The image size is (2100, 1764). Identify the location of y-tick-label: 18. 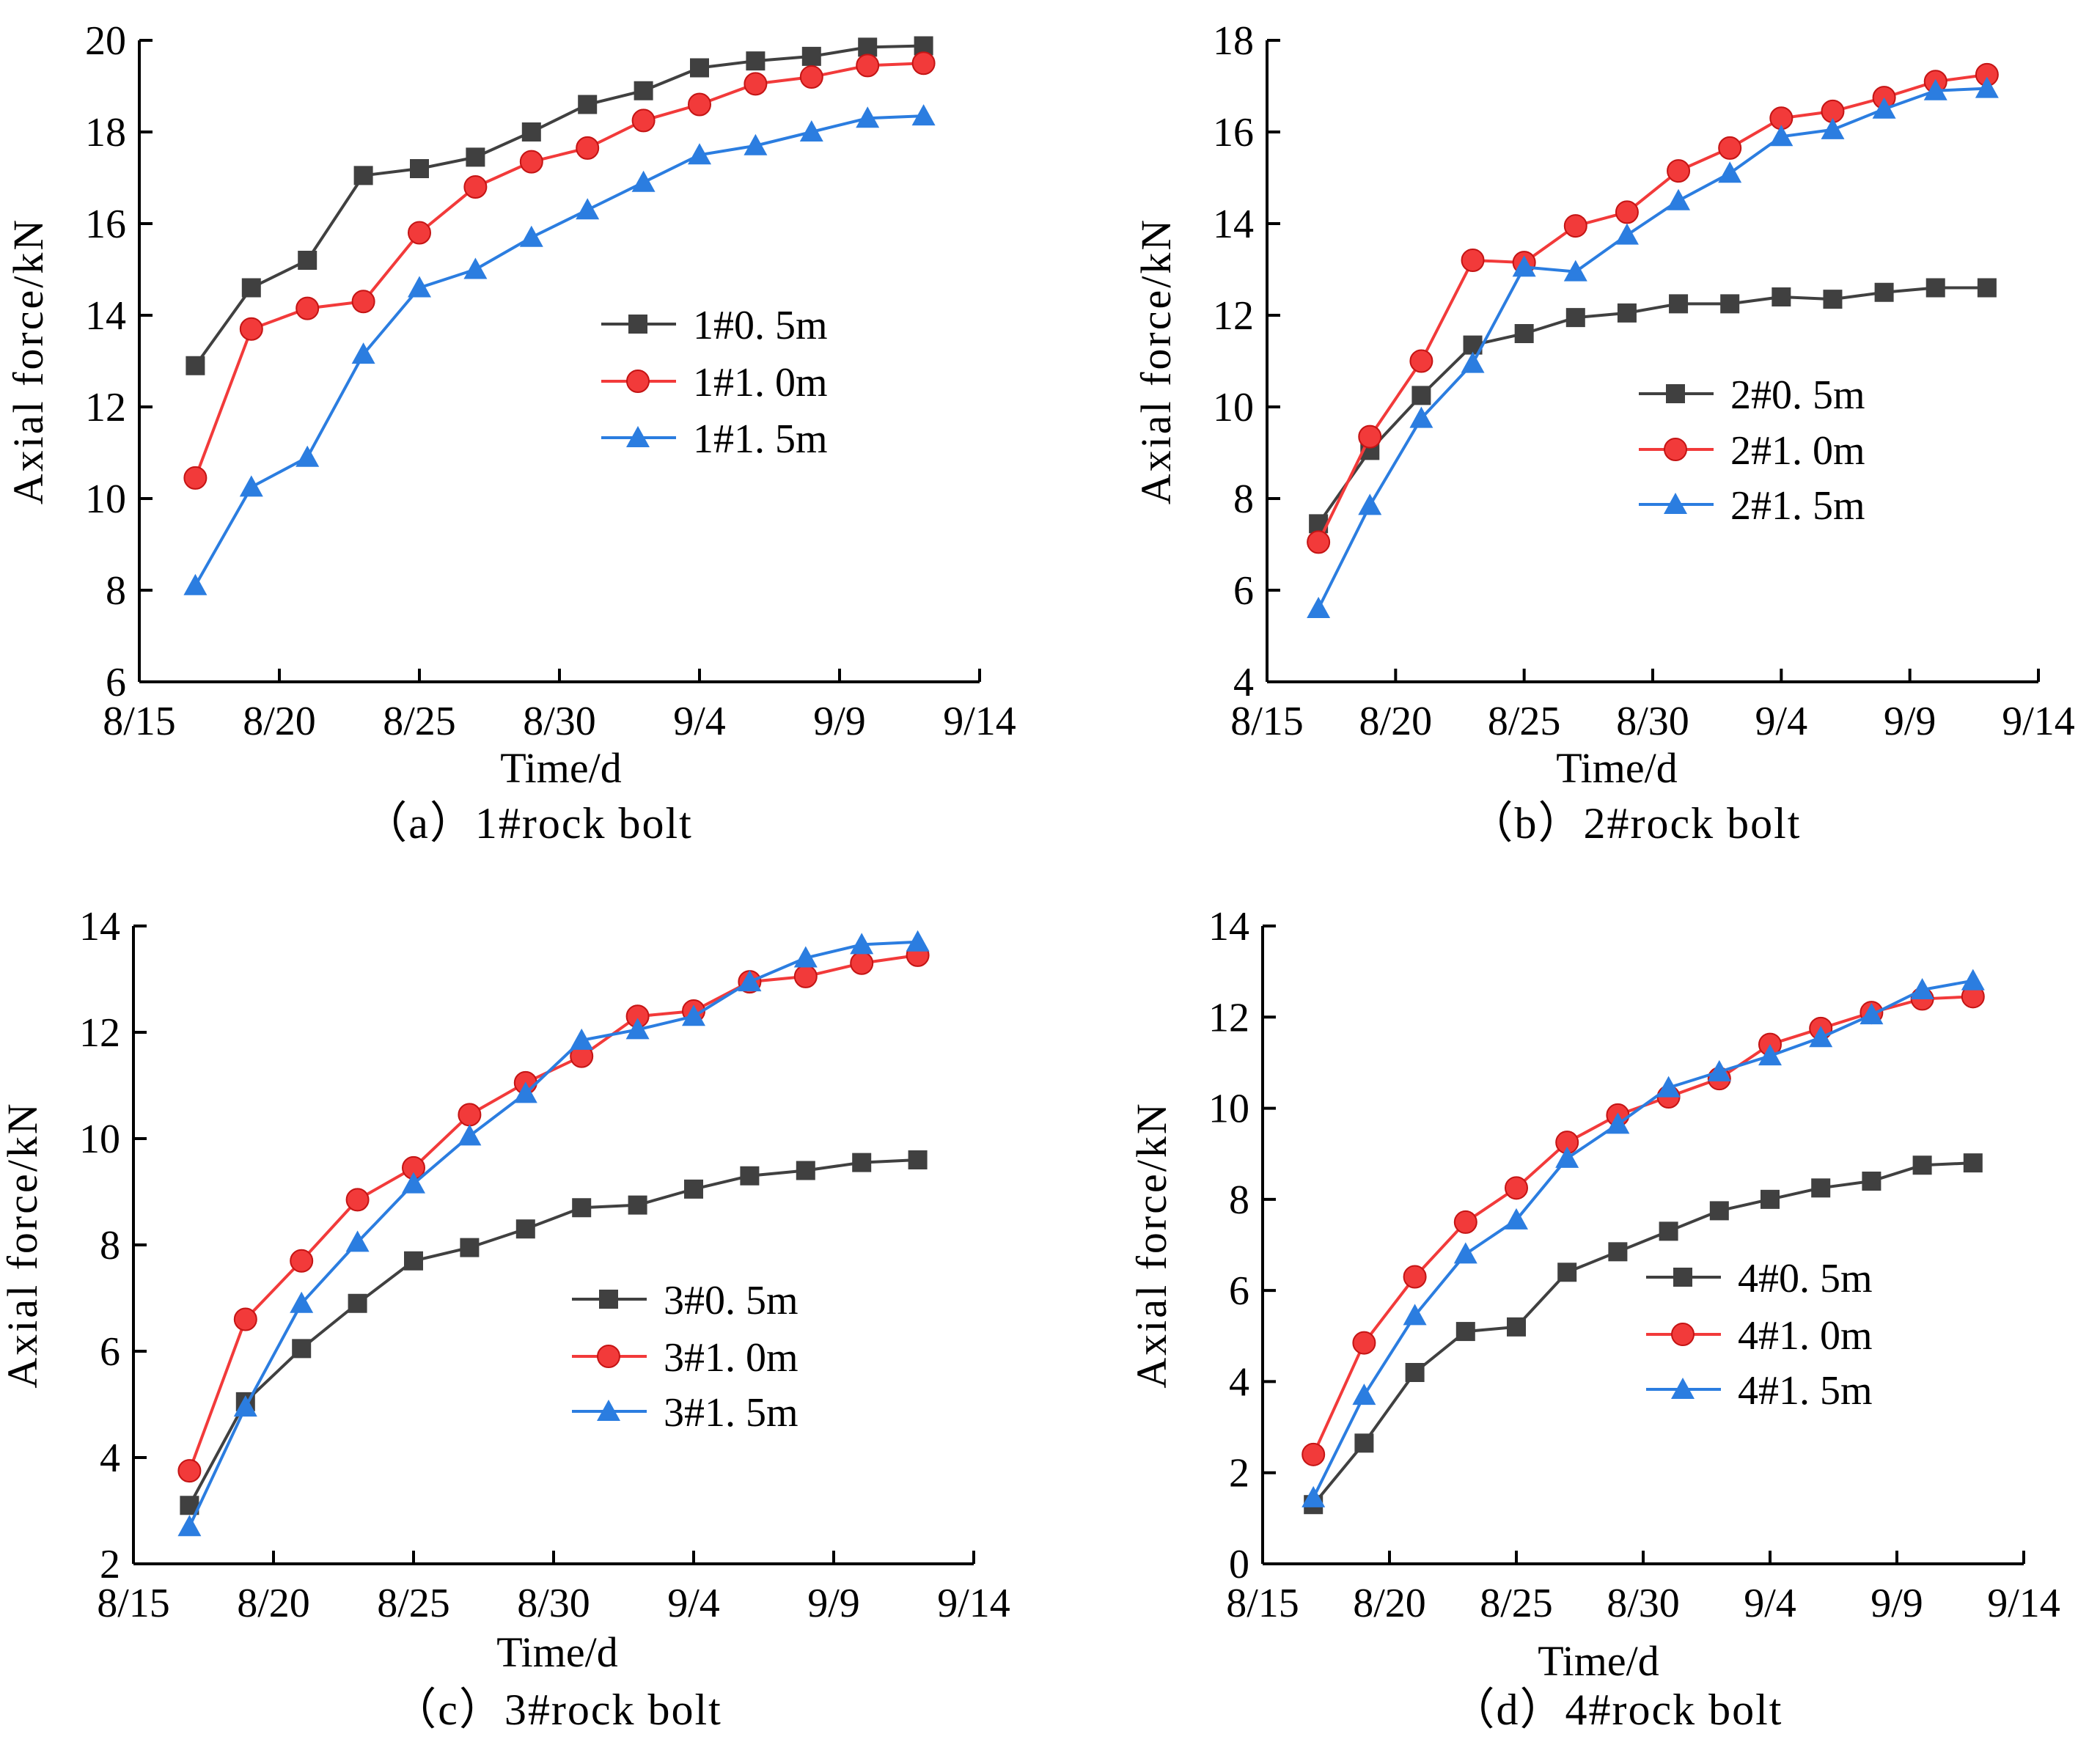
(105, 132).